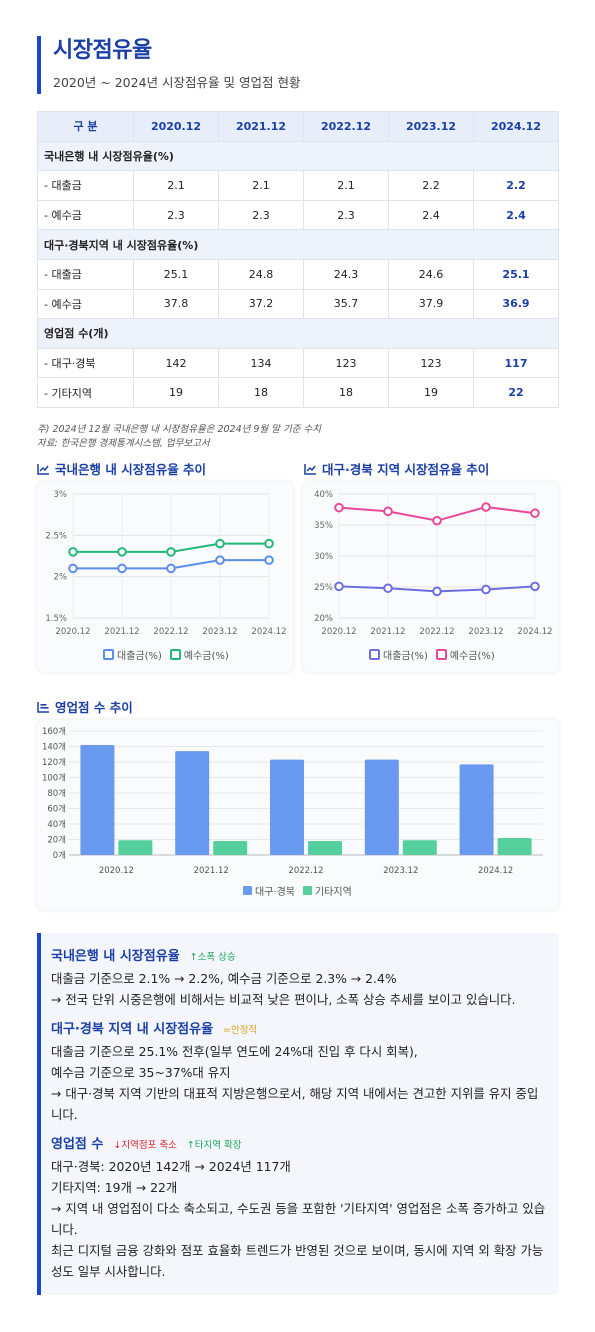 Image resolution: width=595 pixels, height=1332 pixels. Describe the element at coordinates (387, 632) in the screenshot. I see `x-tick-label: 2021.12` at that location.